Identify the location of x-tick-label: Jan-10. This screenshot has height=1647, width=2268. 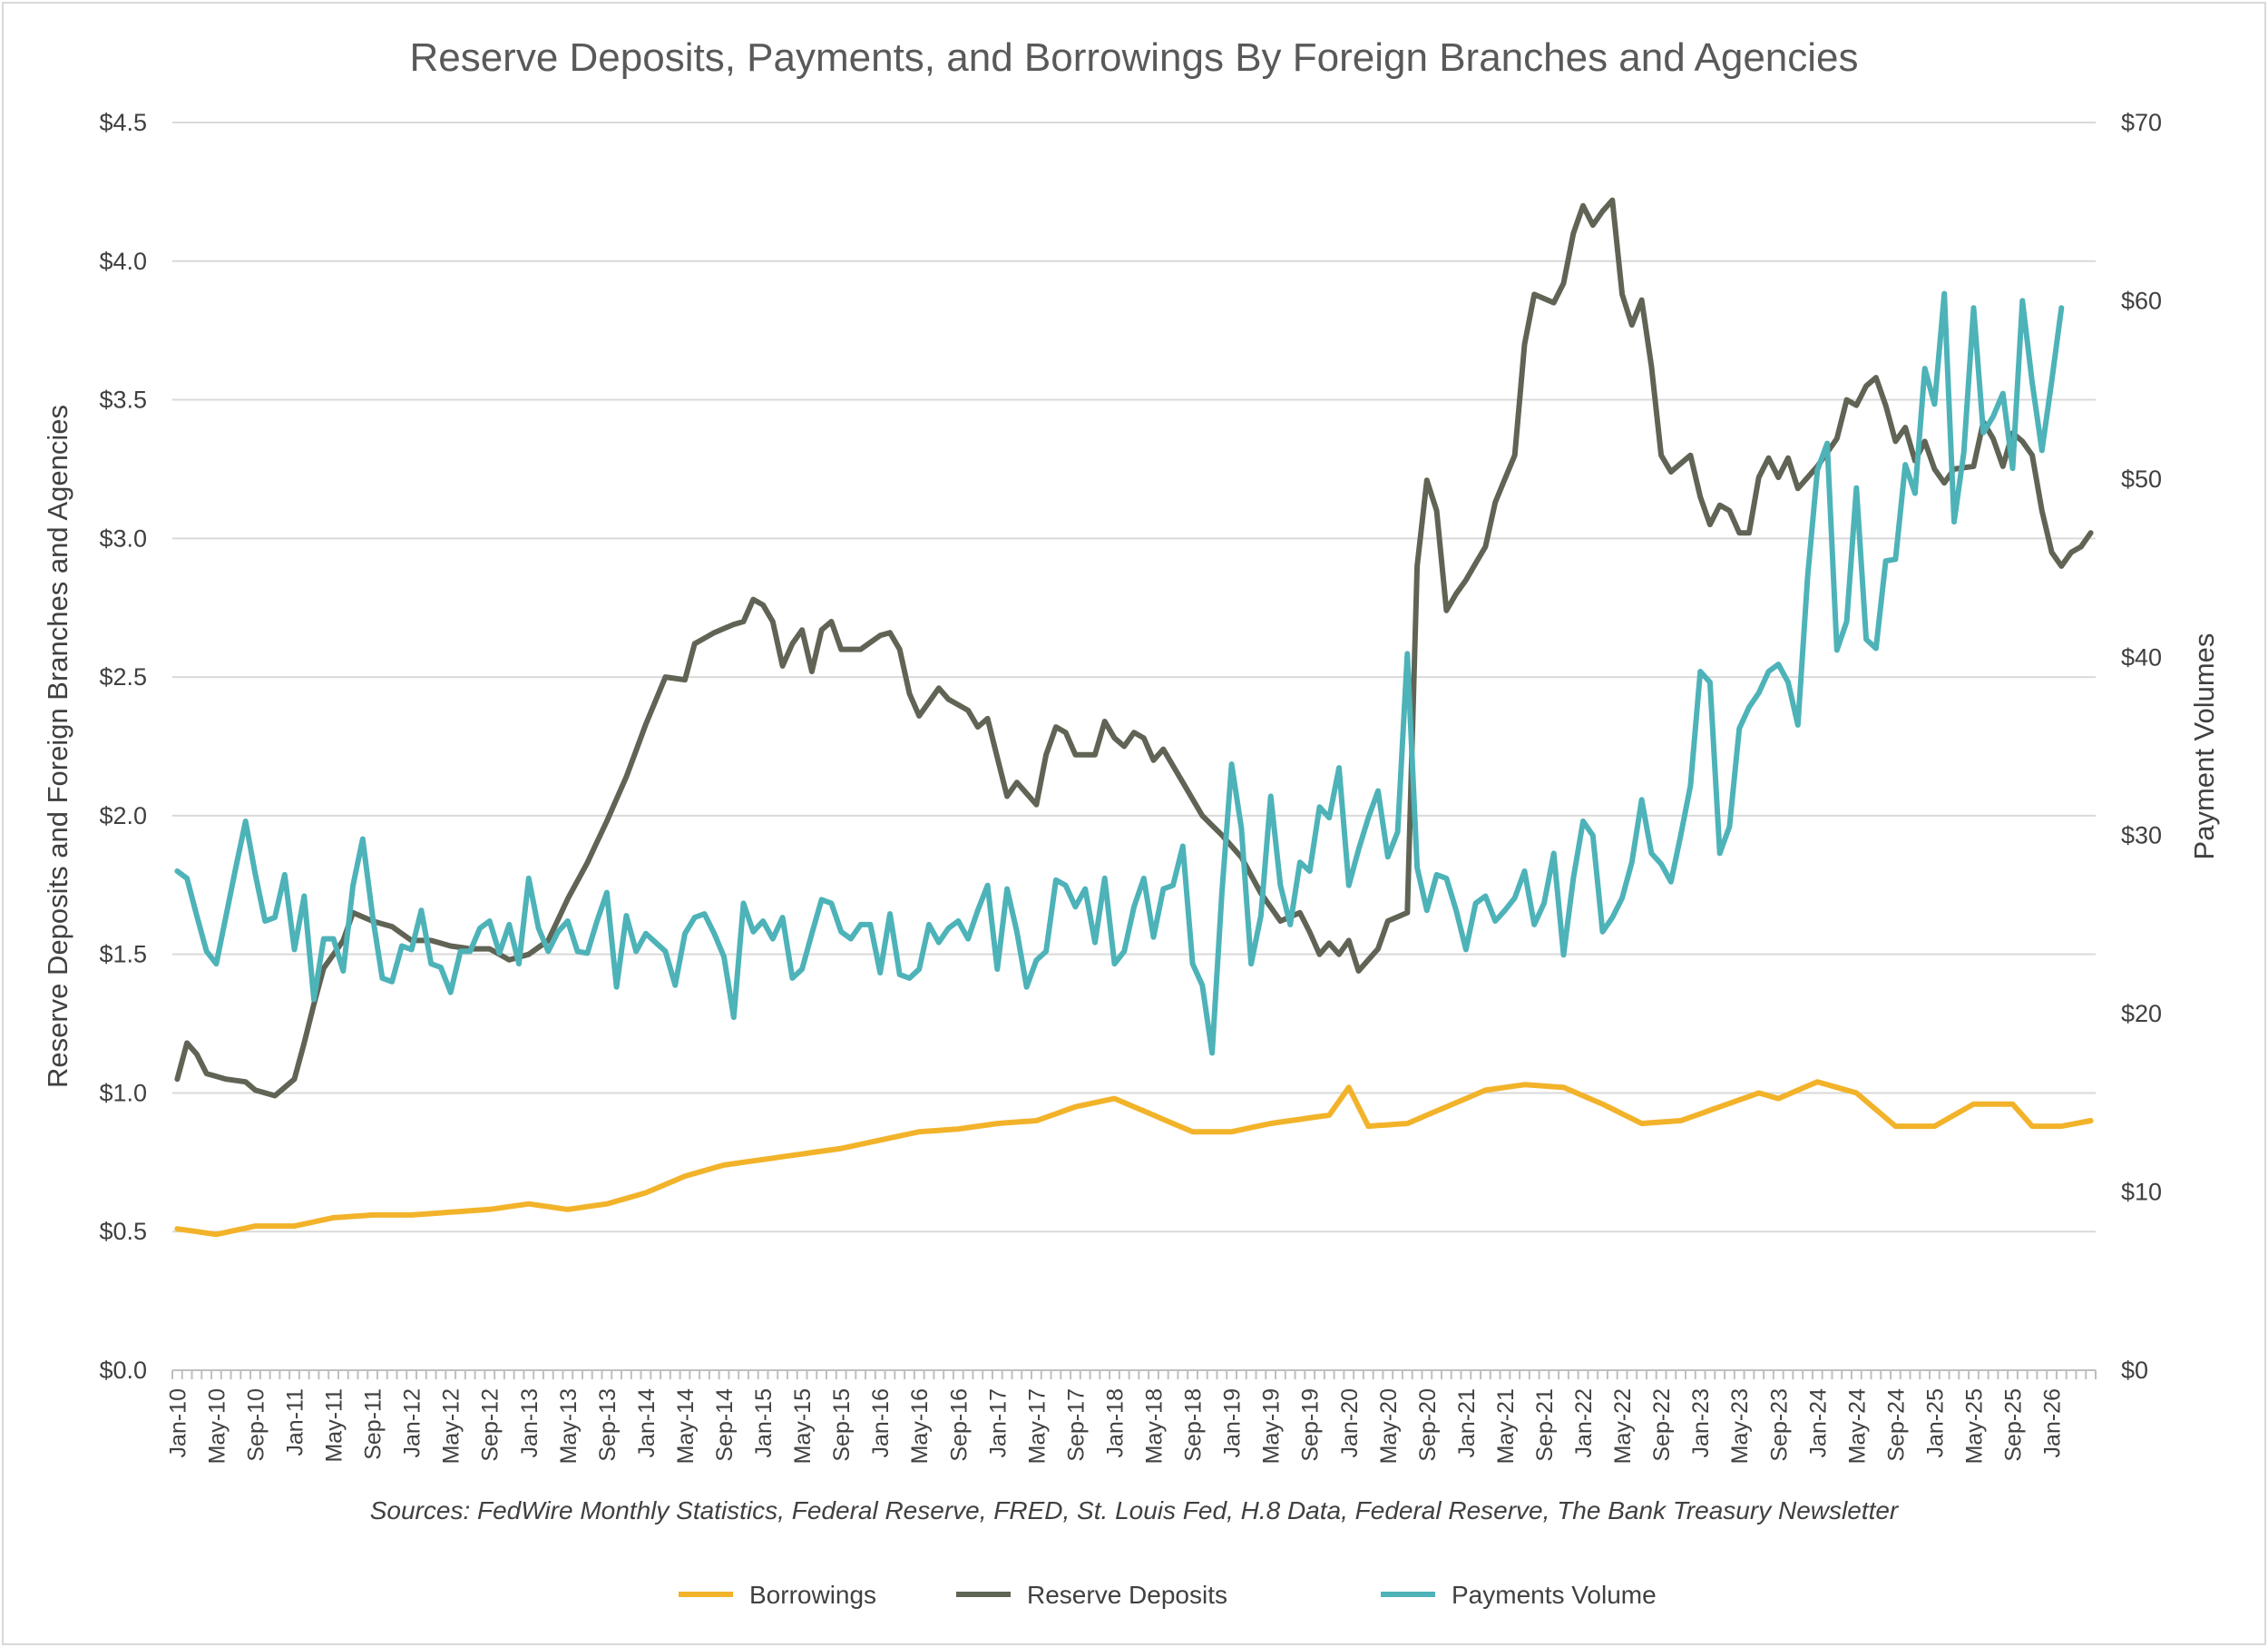
(178, 1422).